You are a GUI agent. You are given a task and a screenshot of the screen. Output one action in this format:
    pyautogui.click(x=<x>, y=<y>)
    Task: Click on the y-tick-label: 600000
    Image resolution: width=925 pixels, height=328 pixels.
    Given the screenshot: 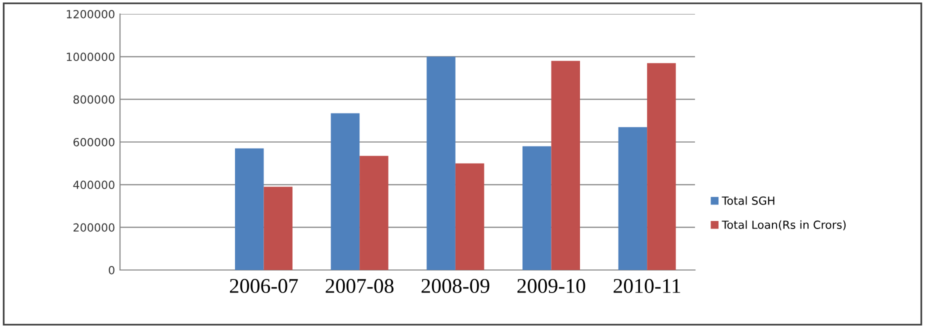 What is the action you would take?
    pyautogui.click(x=94, y=142)
    